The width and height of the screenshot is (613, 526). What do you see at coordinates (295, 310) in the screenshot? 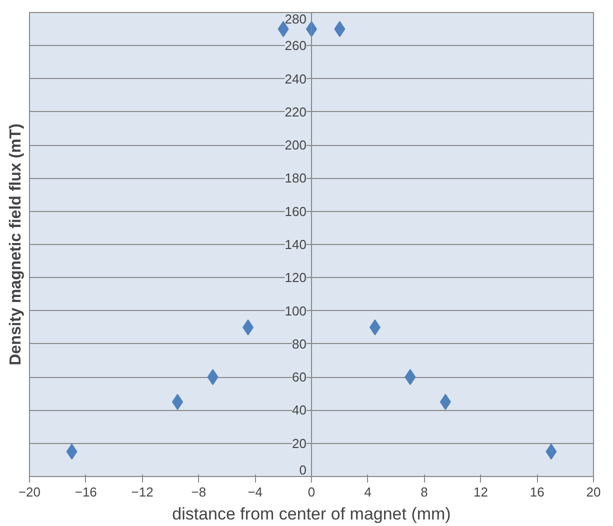
I see `y-tick-label: 100` at bounding box center [295, 310].